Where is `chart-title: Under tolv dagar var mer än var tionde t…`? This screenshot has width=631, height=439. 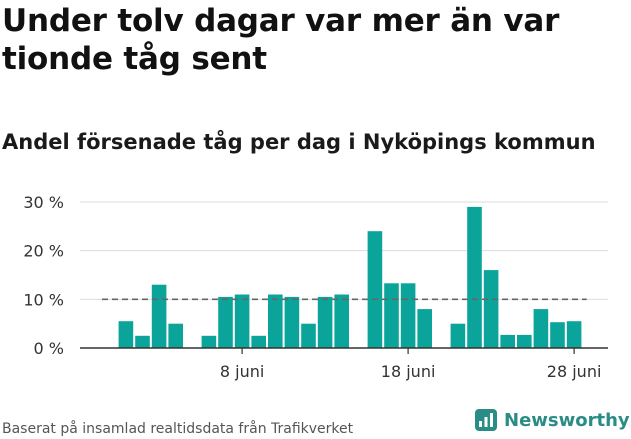 chart-title: Under tolv dagar var mer än var tionde t… is located at coordinates (281, 40).